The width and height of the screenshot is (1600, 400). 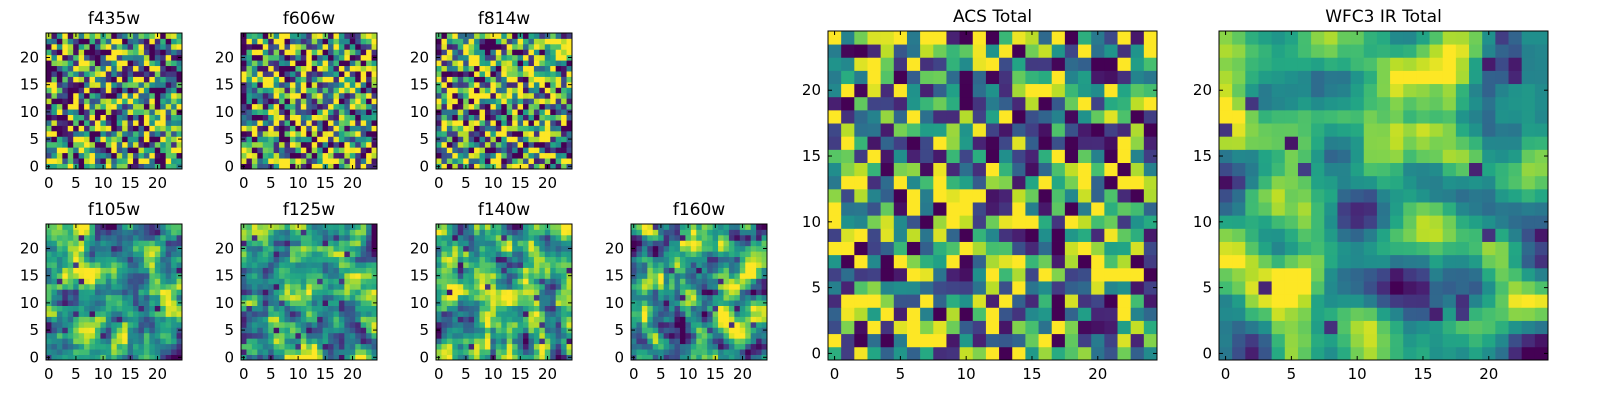 What do you see at coordinates (419, 248) in the screenshot?
I see `y-tick-label: 20` at bounding box center [419, 248].